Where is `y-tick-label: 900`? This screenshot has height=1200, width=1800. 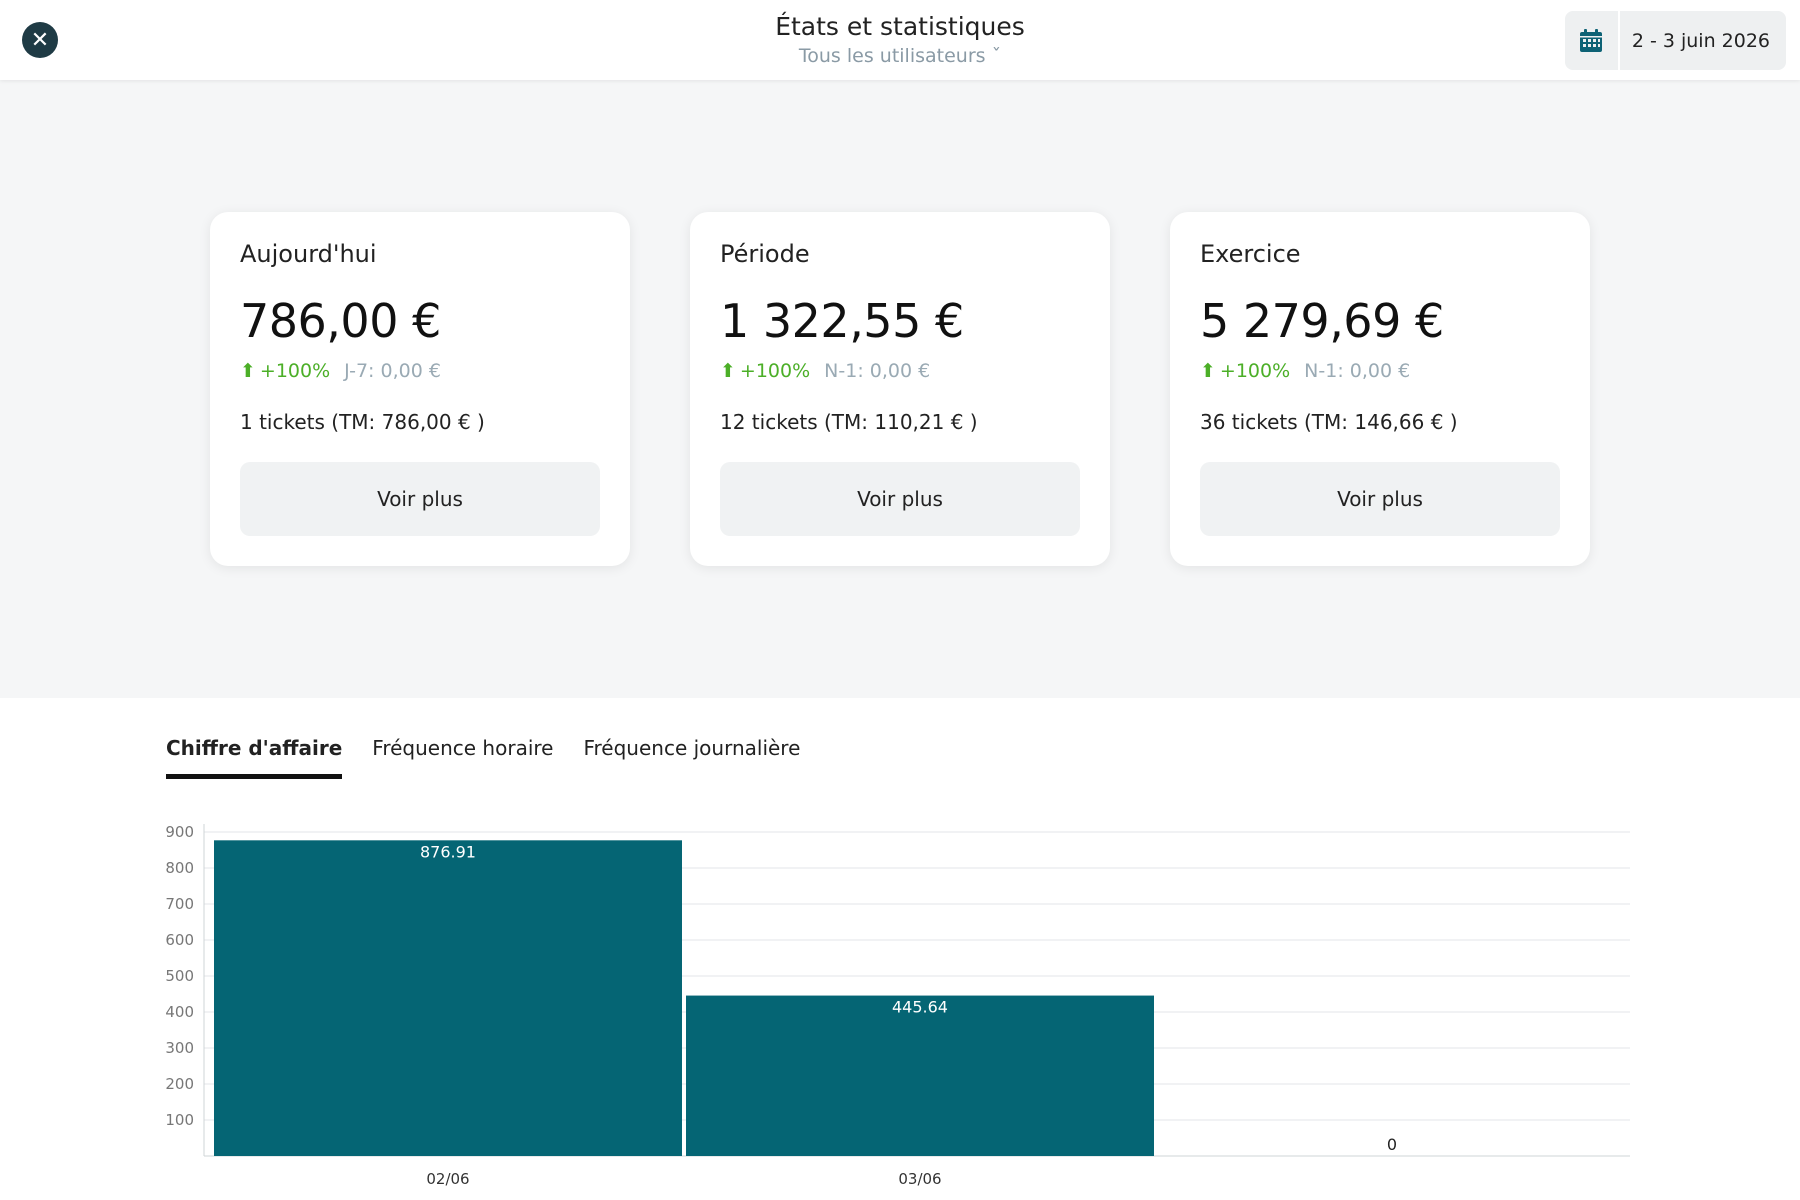 y-tick-label: 900 is located at coordinates (179, 832).